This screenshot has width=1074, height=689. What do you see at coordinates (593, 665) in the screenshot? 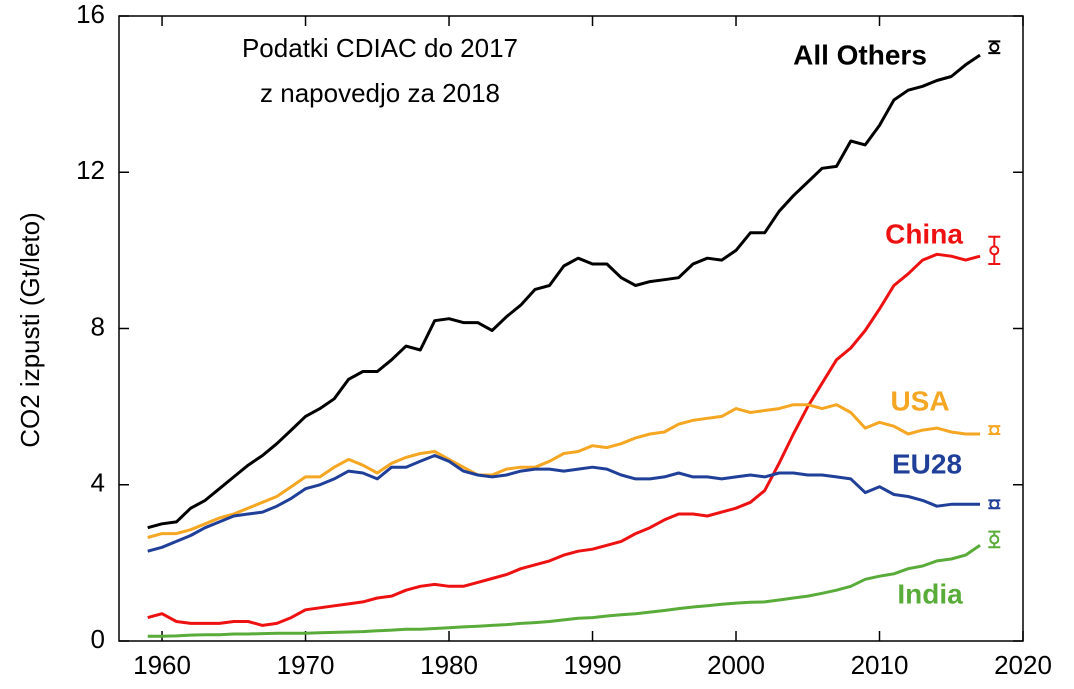
I see `x-tick-label: 1990` at bounding box center [593, 665].